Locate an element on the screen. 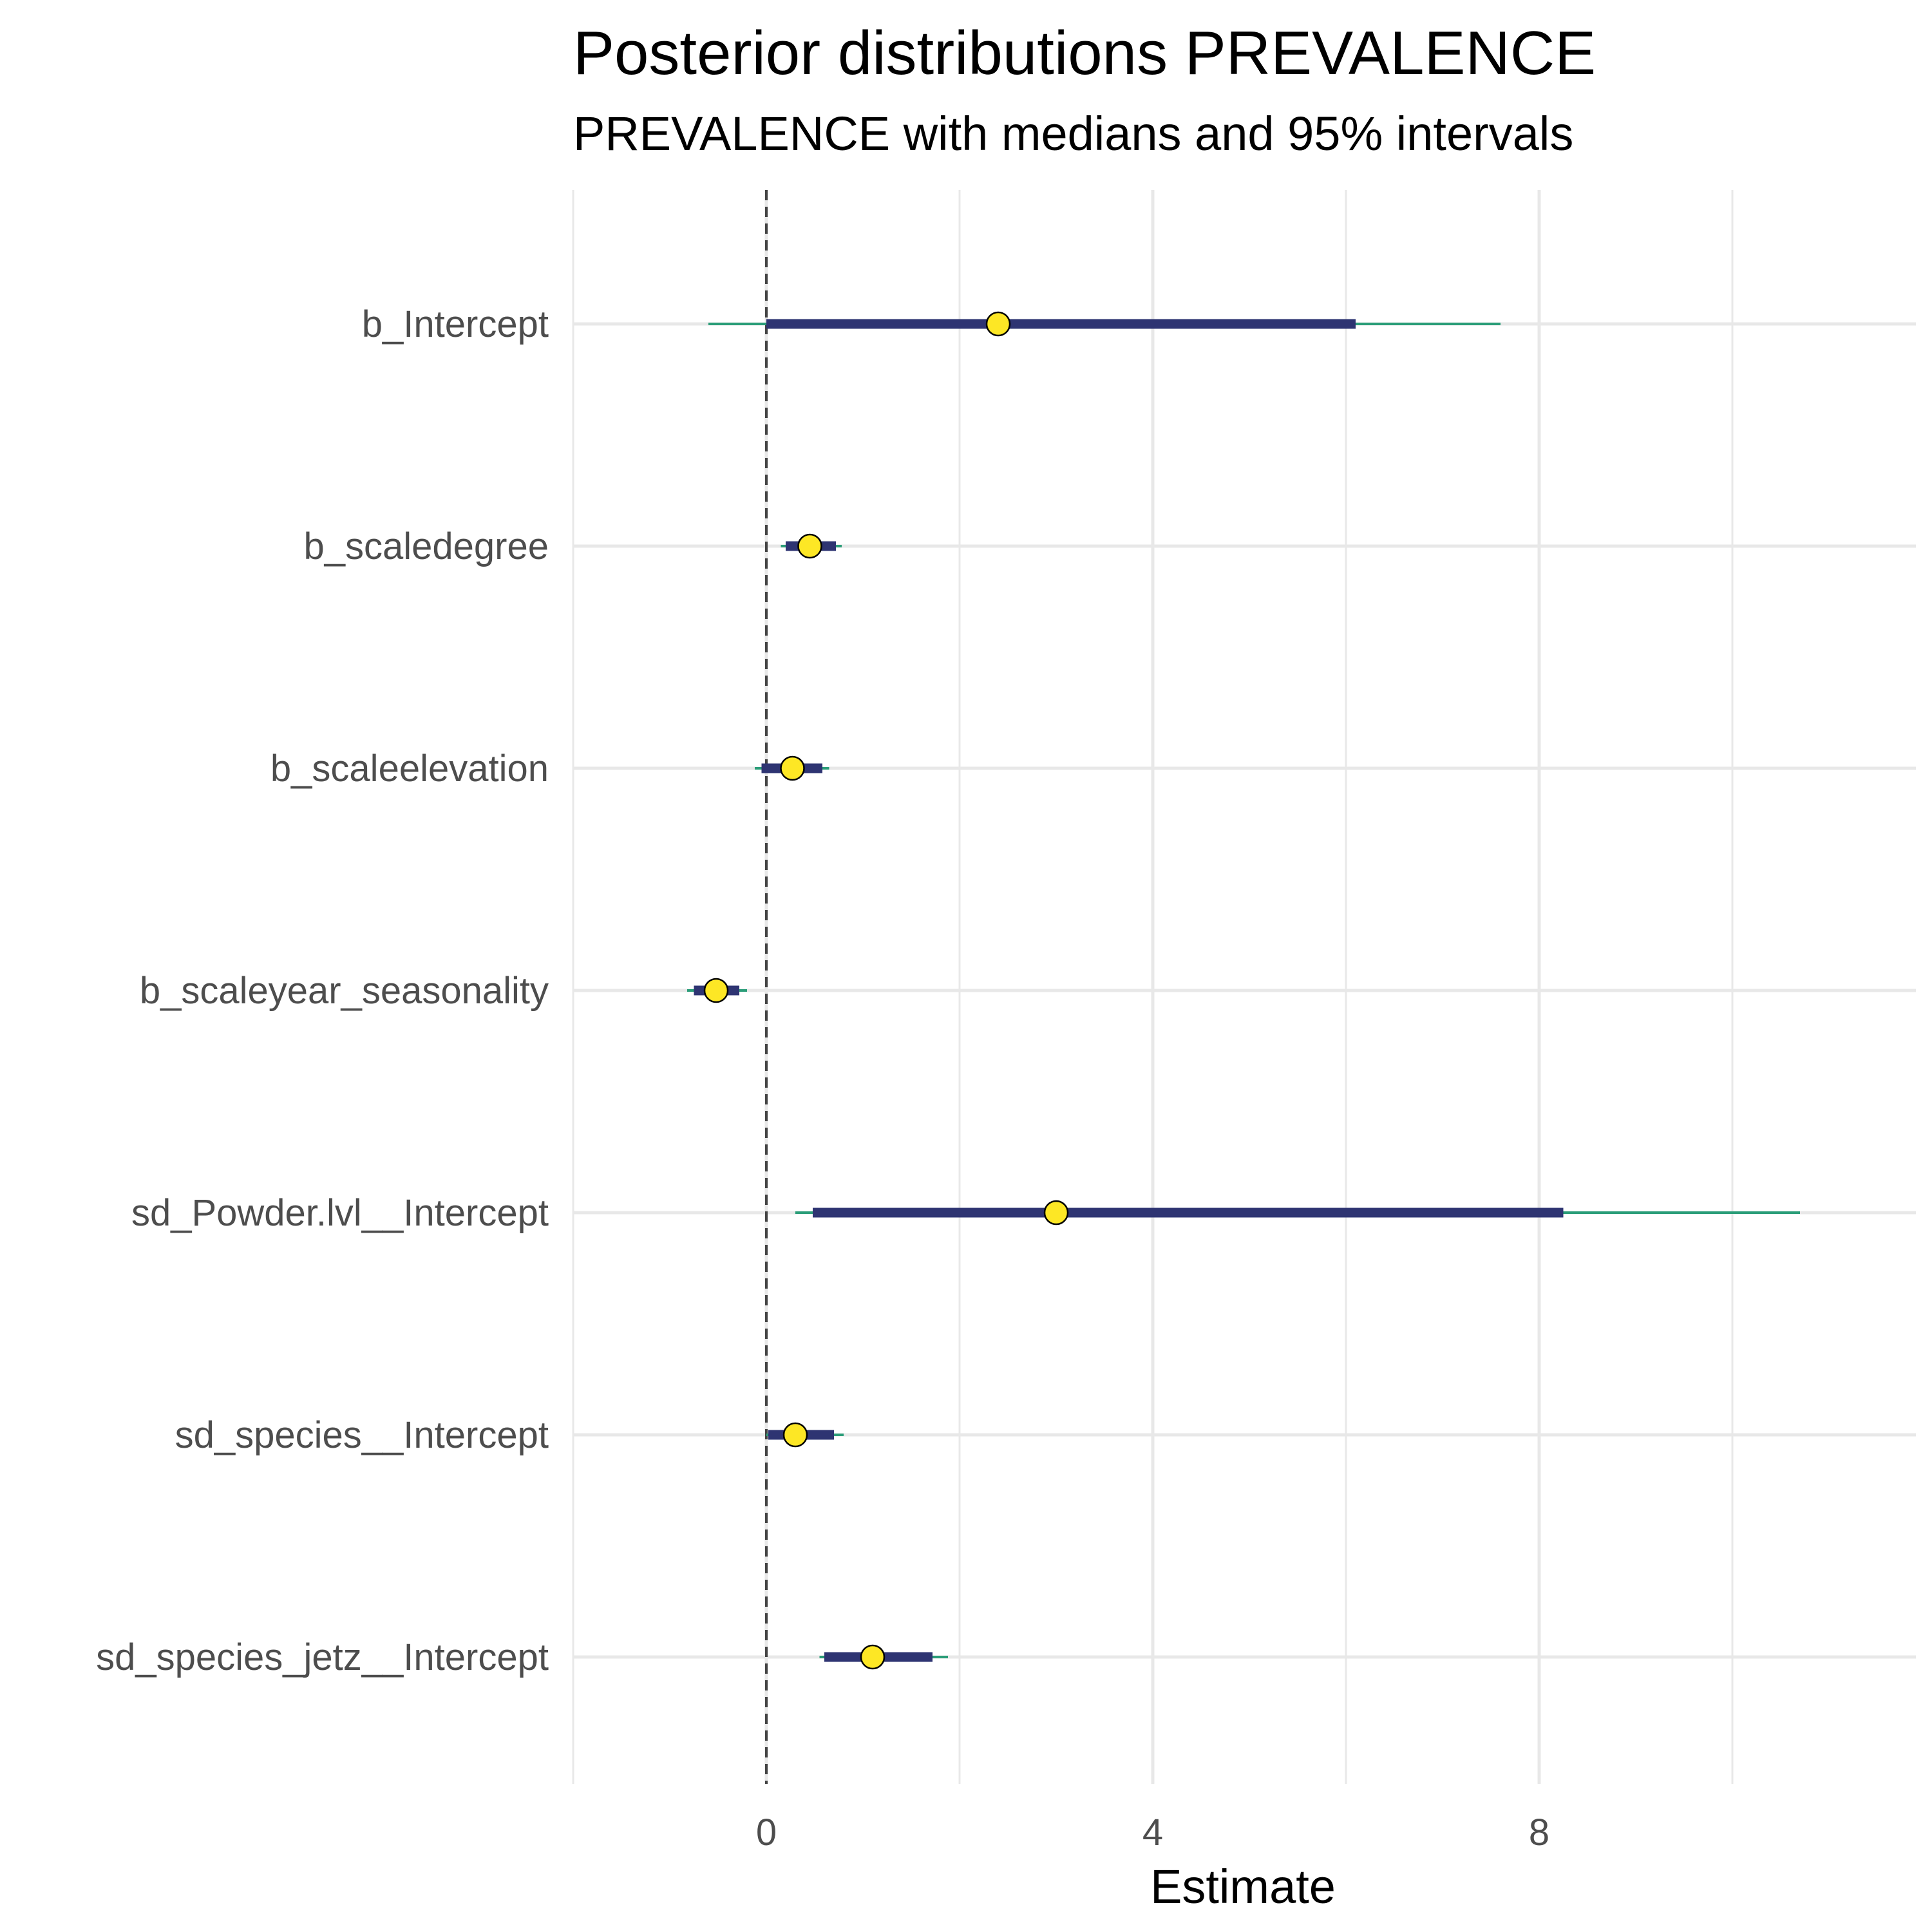 This screenshot has height=1932, width=1932. x-tick-label: 0 is located at coordinates (766, 1832).